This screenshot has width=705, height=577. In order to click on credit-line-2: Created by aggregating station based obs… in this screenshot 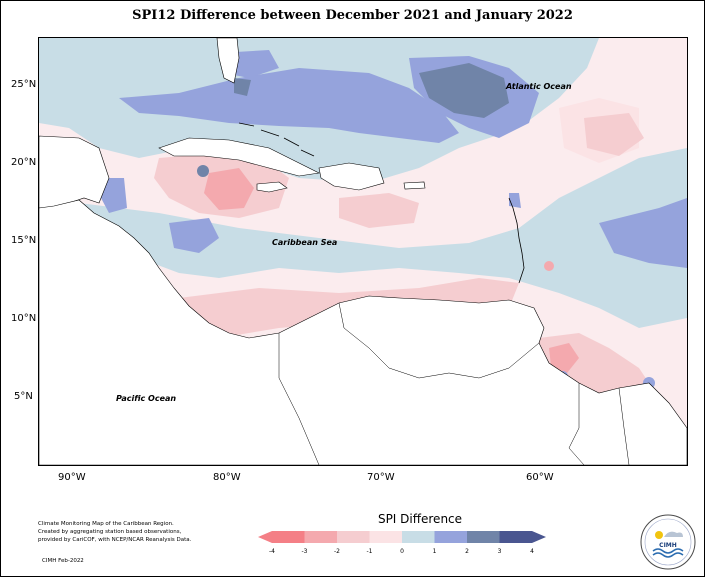, I will do `click(110, 532)`.